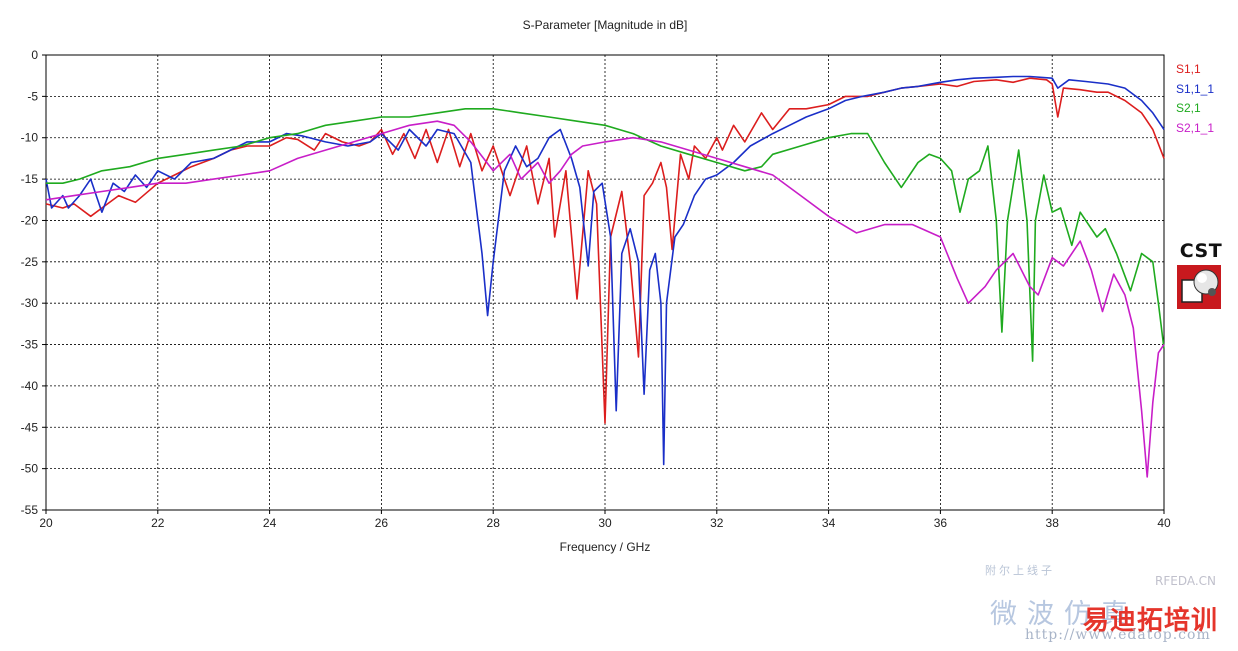  I want to click on legend-entry-s21-1: S2,1_1, so click(1195, 127).